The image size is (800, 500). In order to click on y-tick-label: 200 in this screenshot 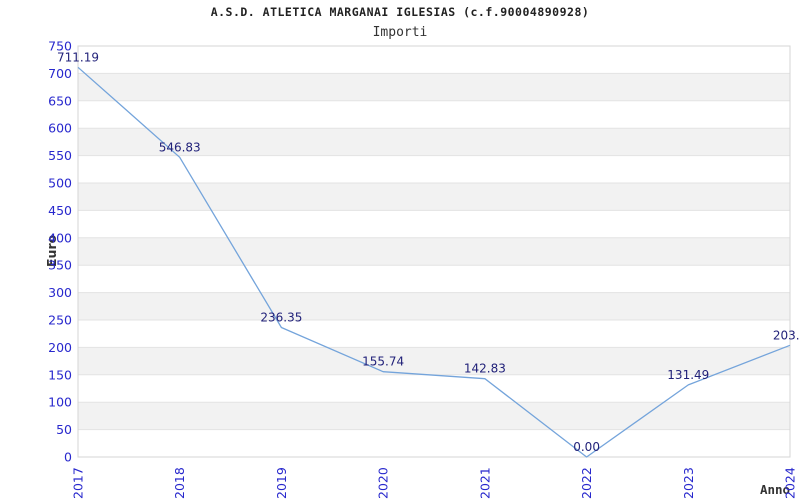, I will do `click(60, 347)`.